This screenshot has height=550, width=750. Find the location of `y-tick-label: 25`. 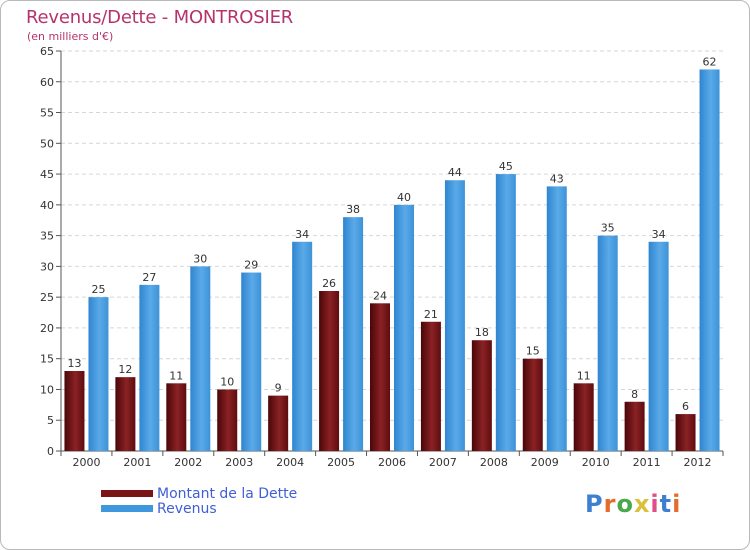

y-tick-label: 25 is located at coordinates (47, 297).